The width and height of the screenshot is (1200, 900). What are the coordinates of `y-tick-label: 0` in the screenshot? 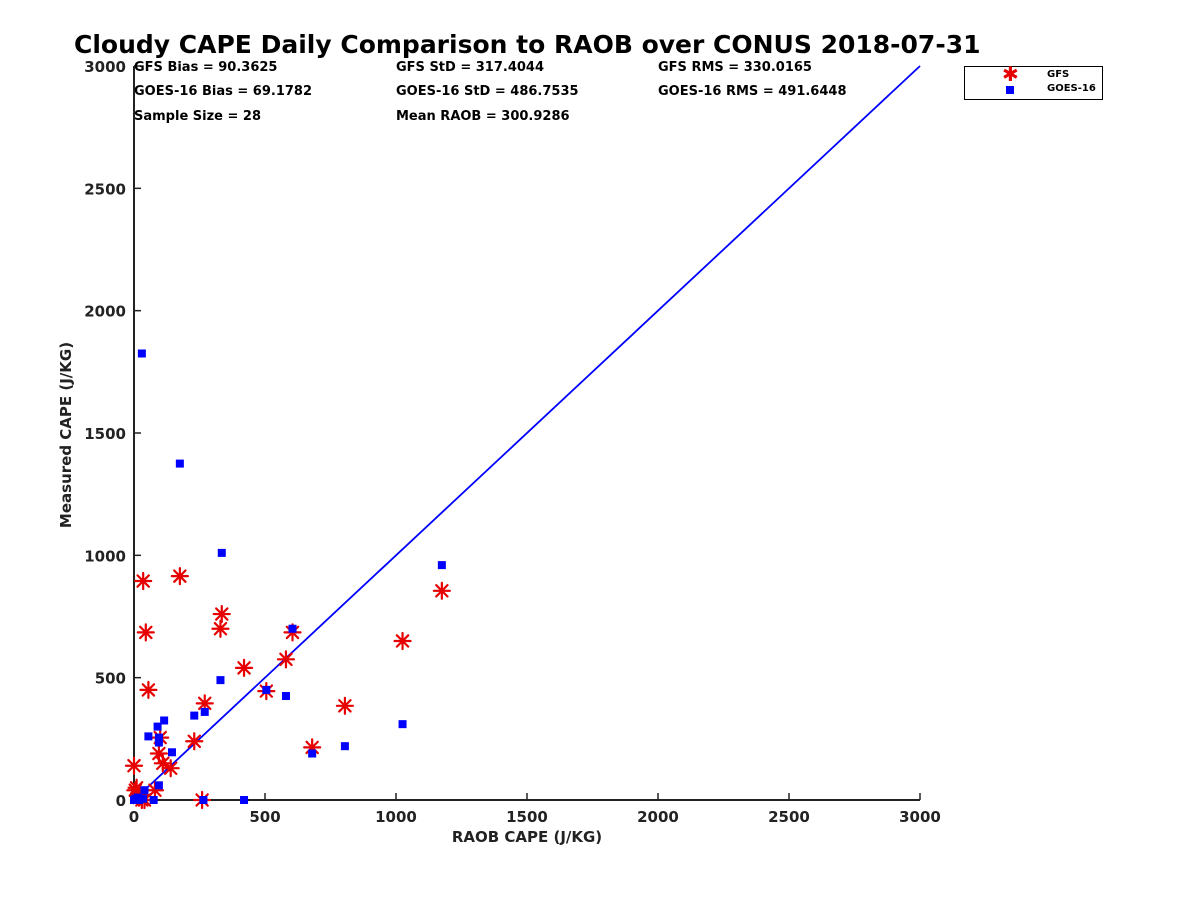 It's located at (121, 801).